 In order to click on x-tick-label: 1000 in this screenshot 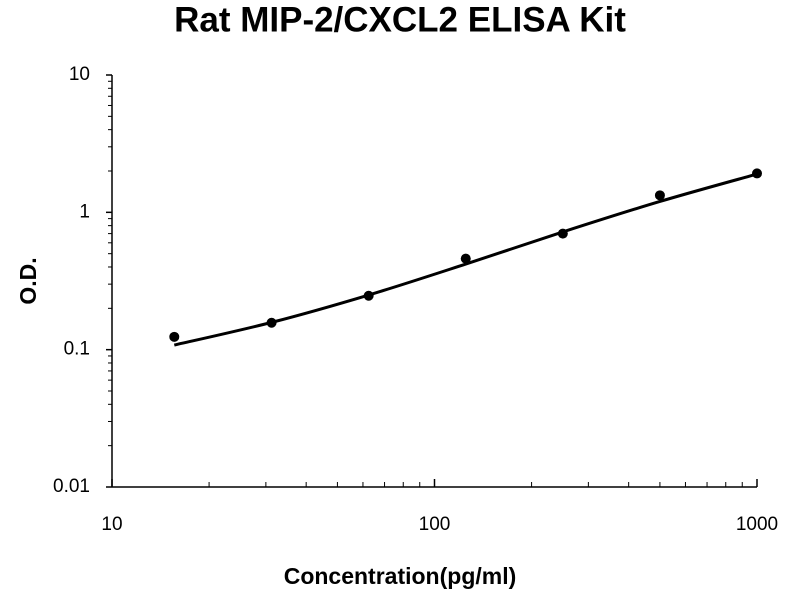, I will do `click(757, 524)`.